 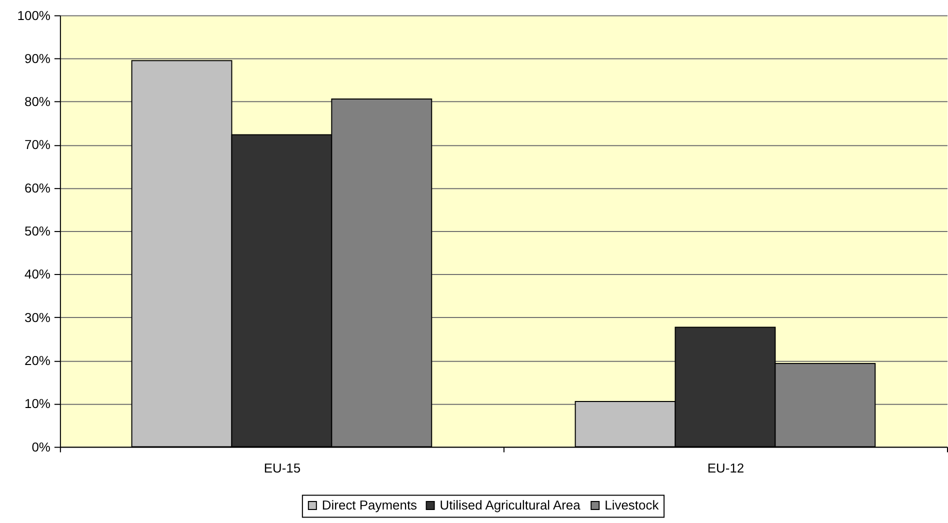 What do you see at coordinates (37, 274) in the screenshot?
I see `y-tick-label: 40%` at bounding box center [37, 274].